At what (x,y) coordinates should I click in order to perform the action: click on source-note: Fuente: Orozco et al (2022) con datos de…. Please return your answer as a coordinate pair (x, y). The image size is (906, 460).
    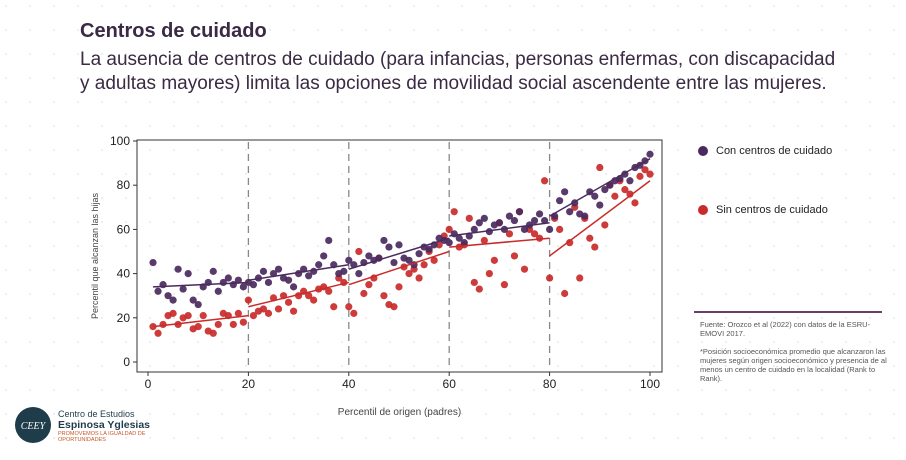
    Looking at the image, I should click on (785, 329).